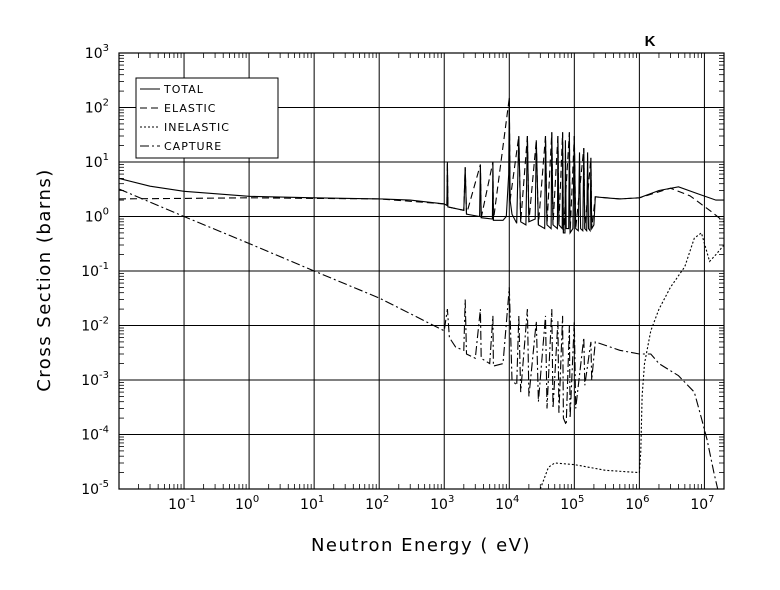 This screenshot has width=780, height=590. I want to click on y-tick-label: 10³, so click(97, 52).